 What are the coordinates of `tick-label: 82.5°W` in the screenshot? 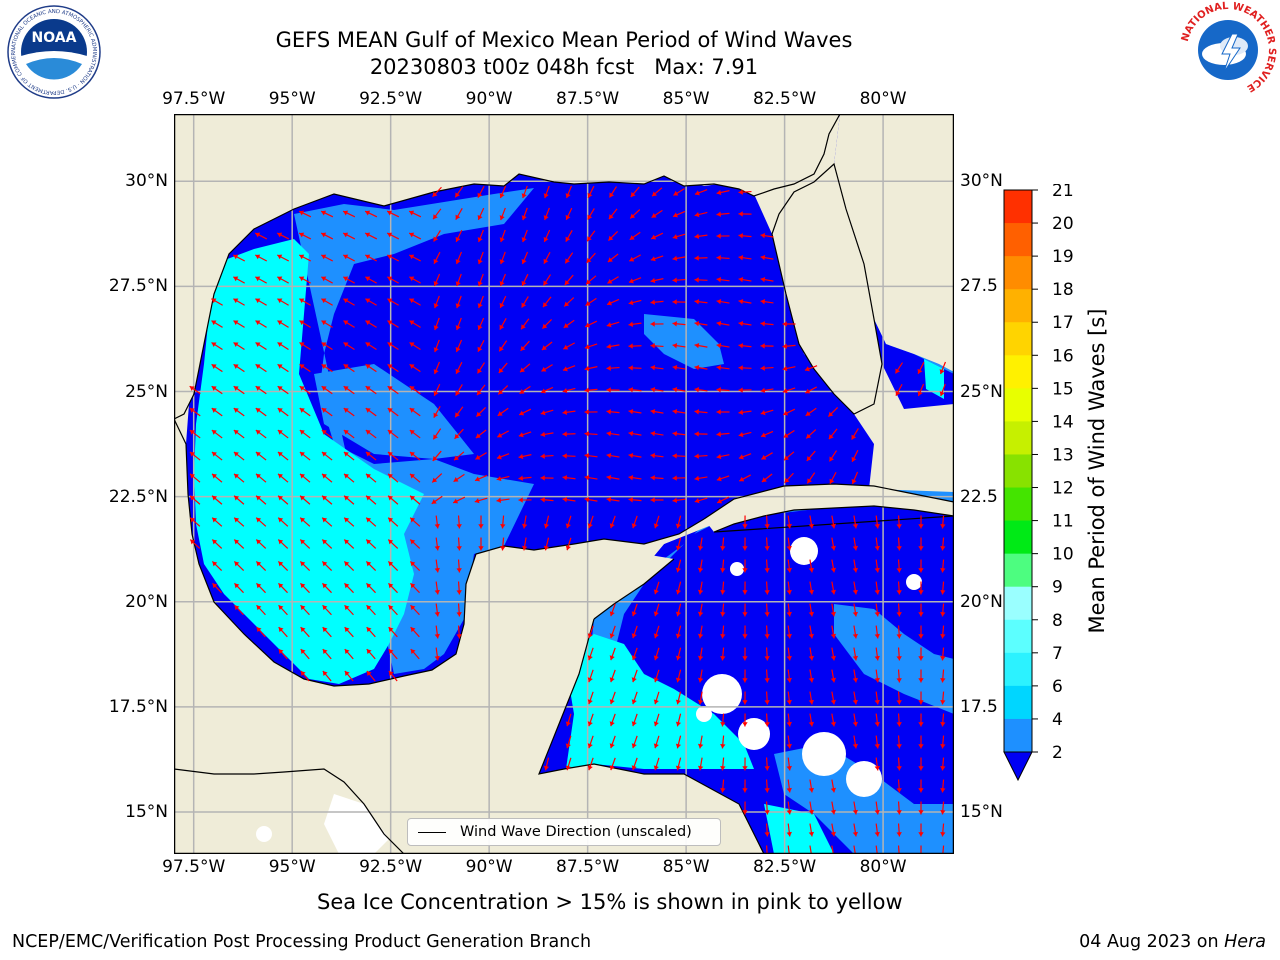 It's located at (785, 867).